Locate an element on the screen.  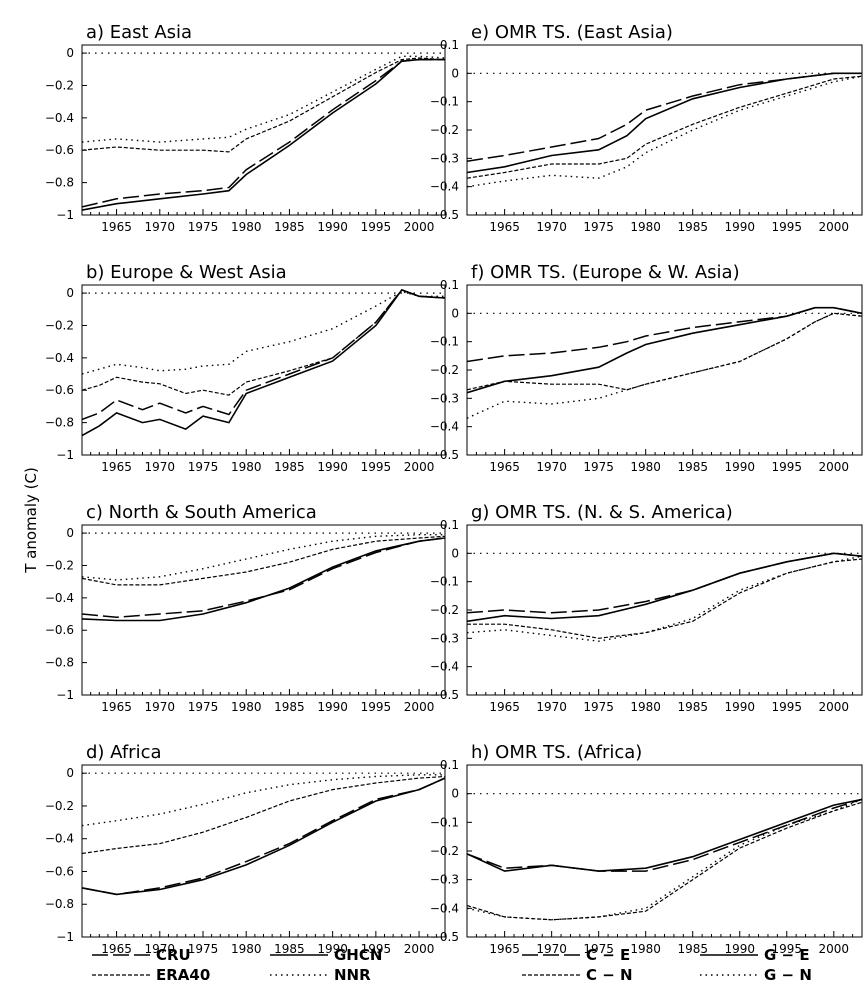
legend-label: NNR is located at coordinates (352, 975).